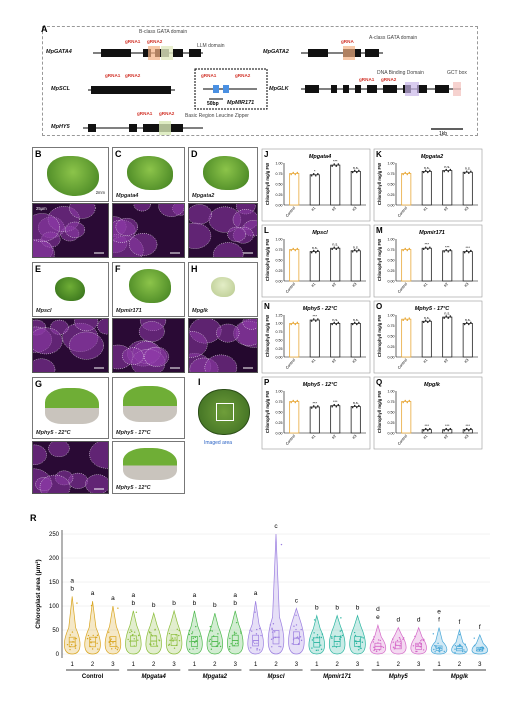  I want to click on genotype-caption: Mpscl, so click(44, 311).